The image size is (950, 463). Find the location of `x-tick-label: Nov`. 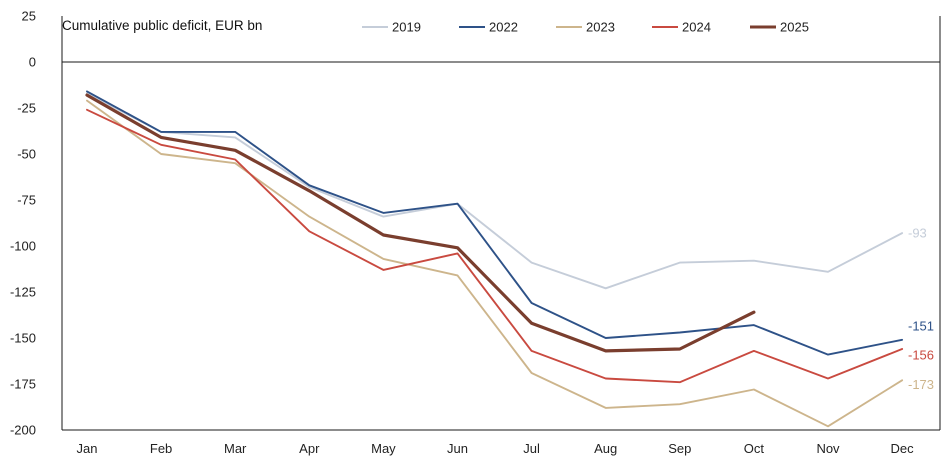

x-tick-label: Nov is located at coordinates (828, 448).